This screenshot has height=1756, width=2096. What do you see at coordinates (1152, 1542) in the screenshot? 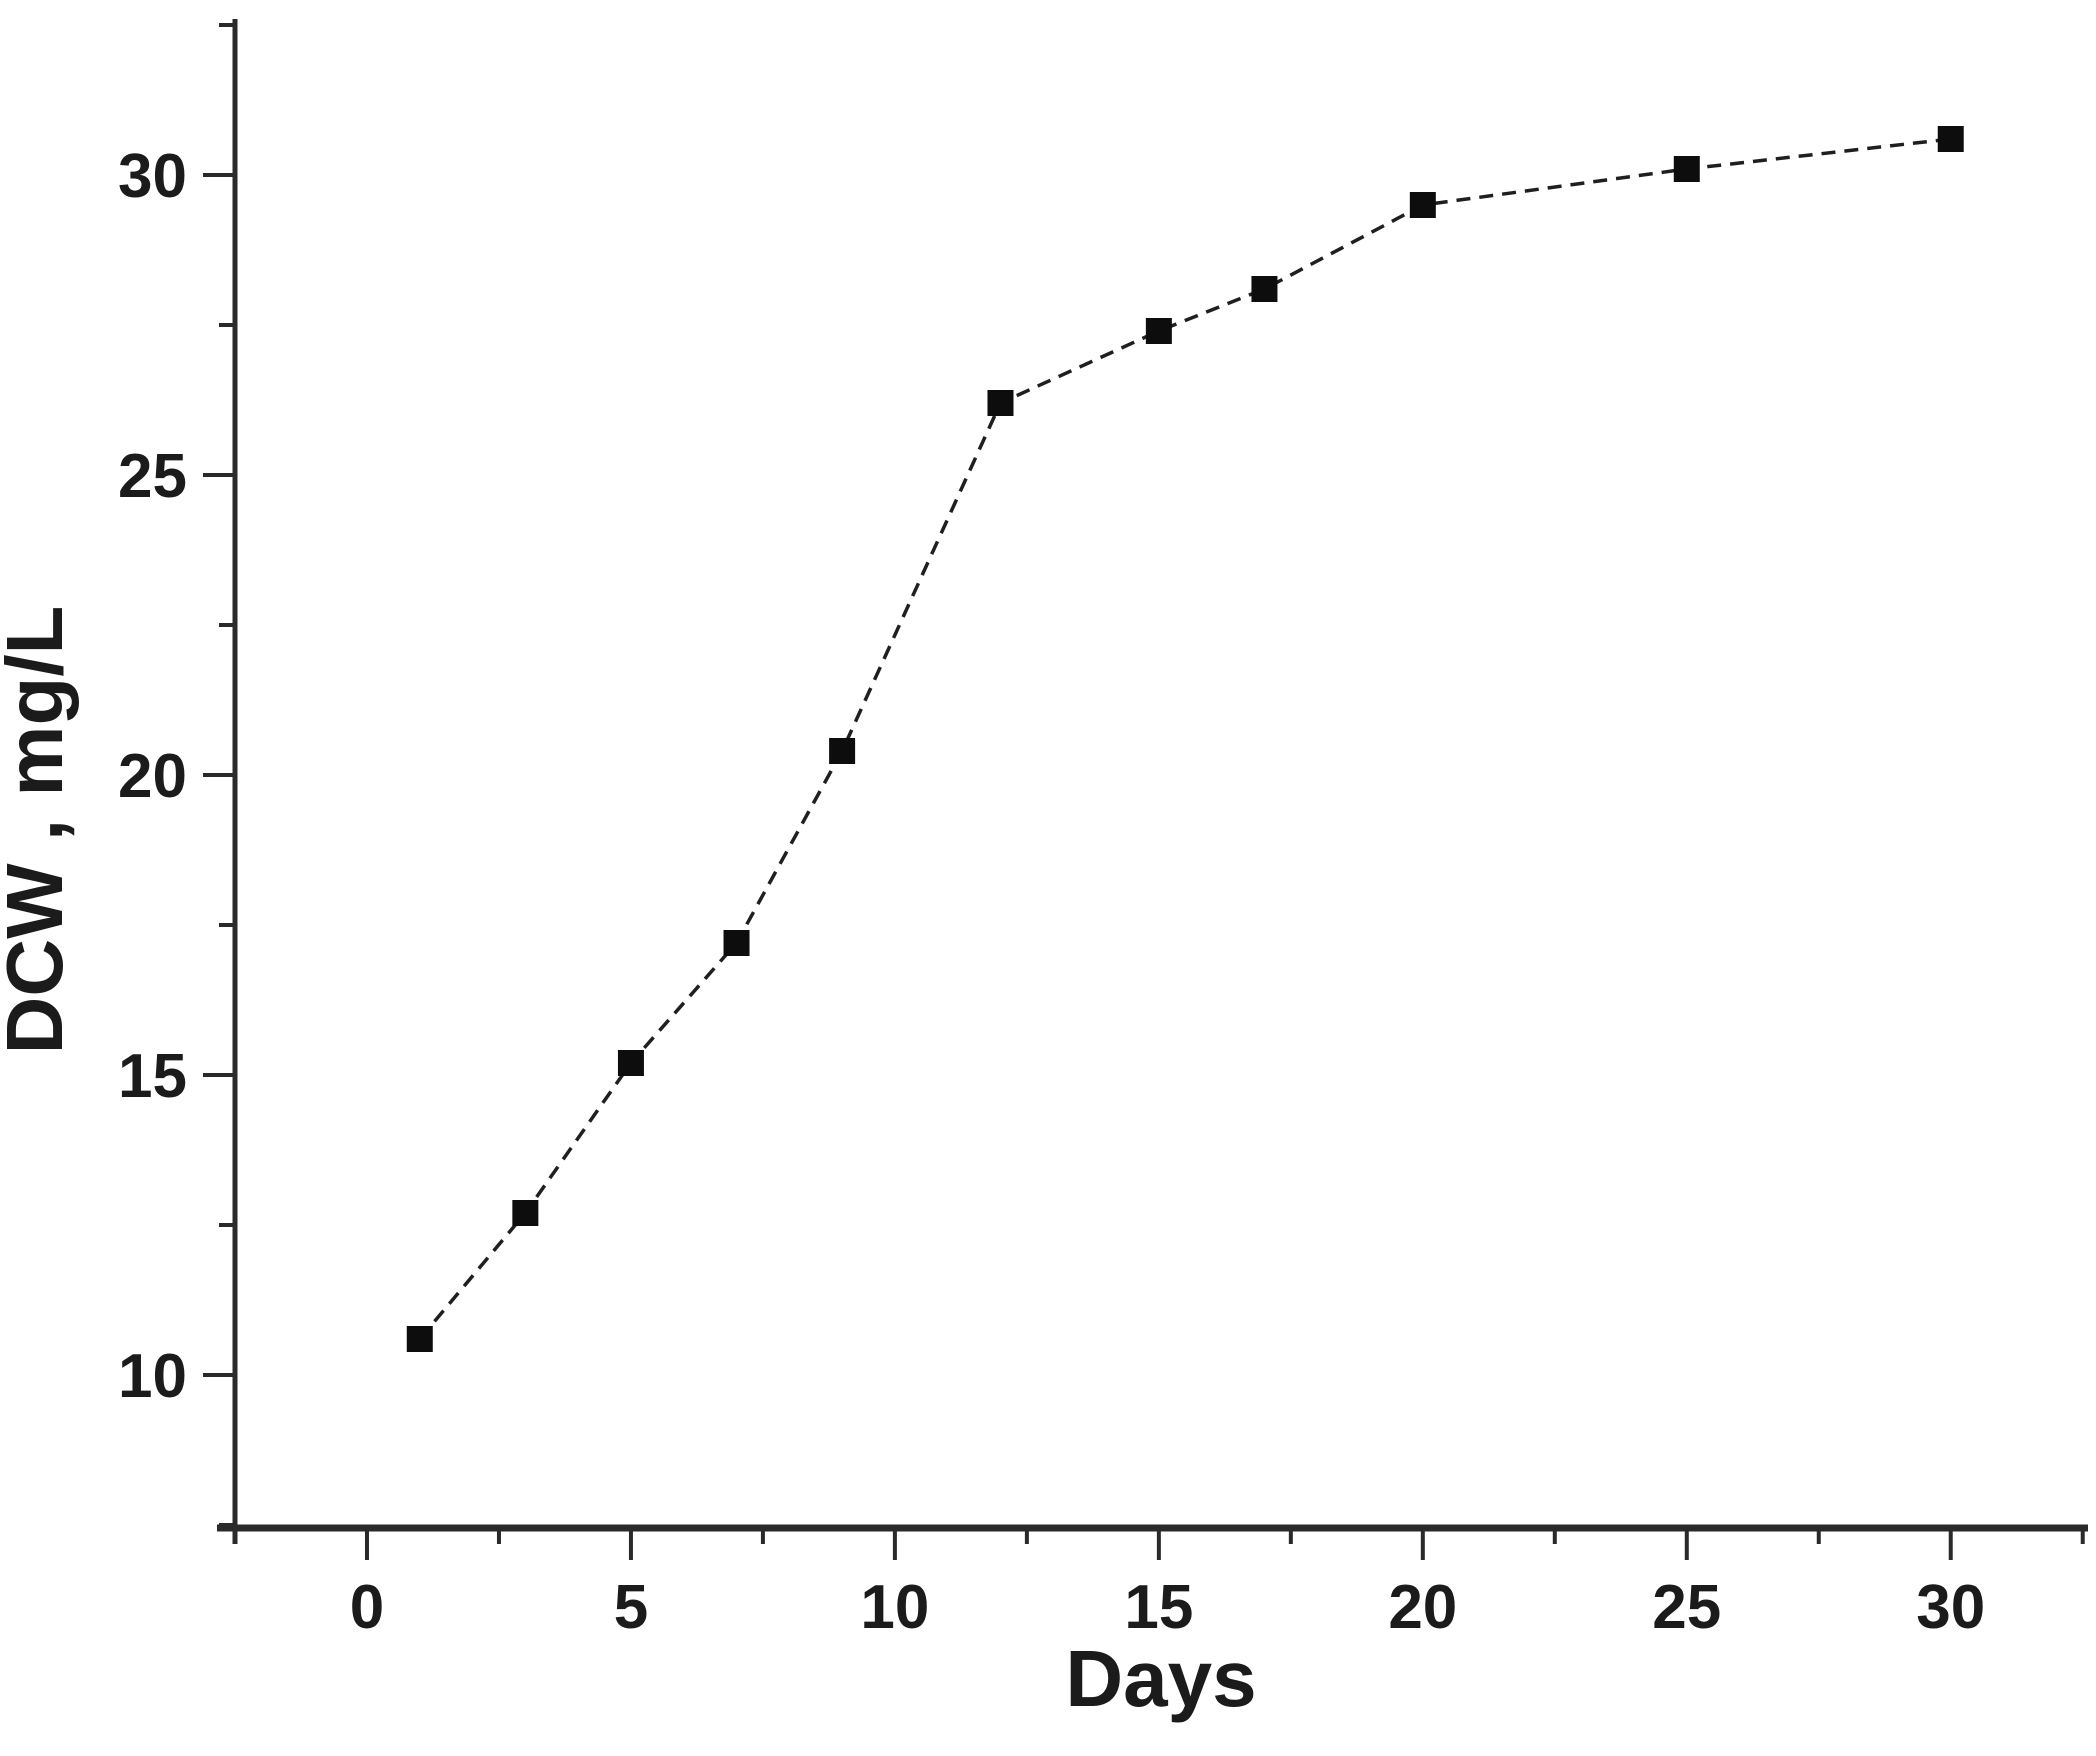
I see `x-axis` at bounding box center [1152, 1542].